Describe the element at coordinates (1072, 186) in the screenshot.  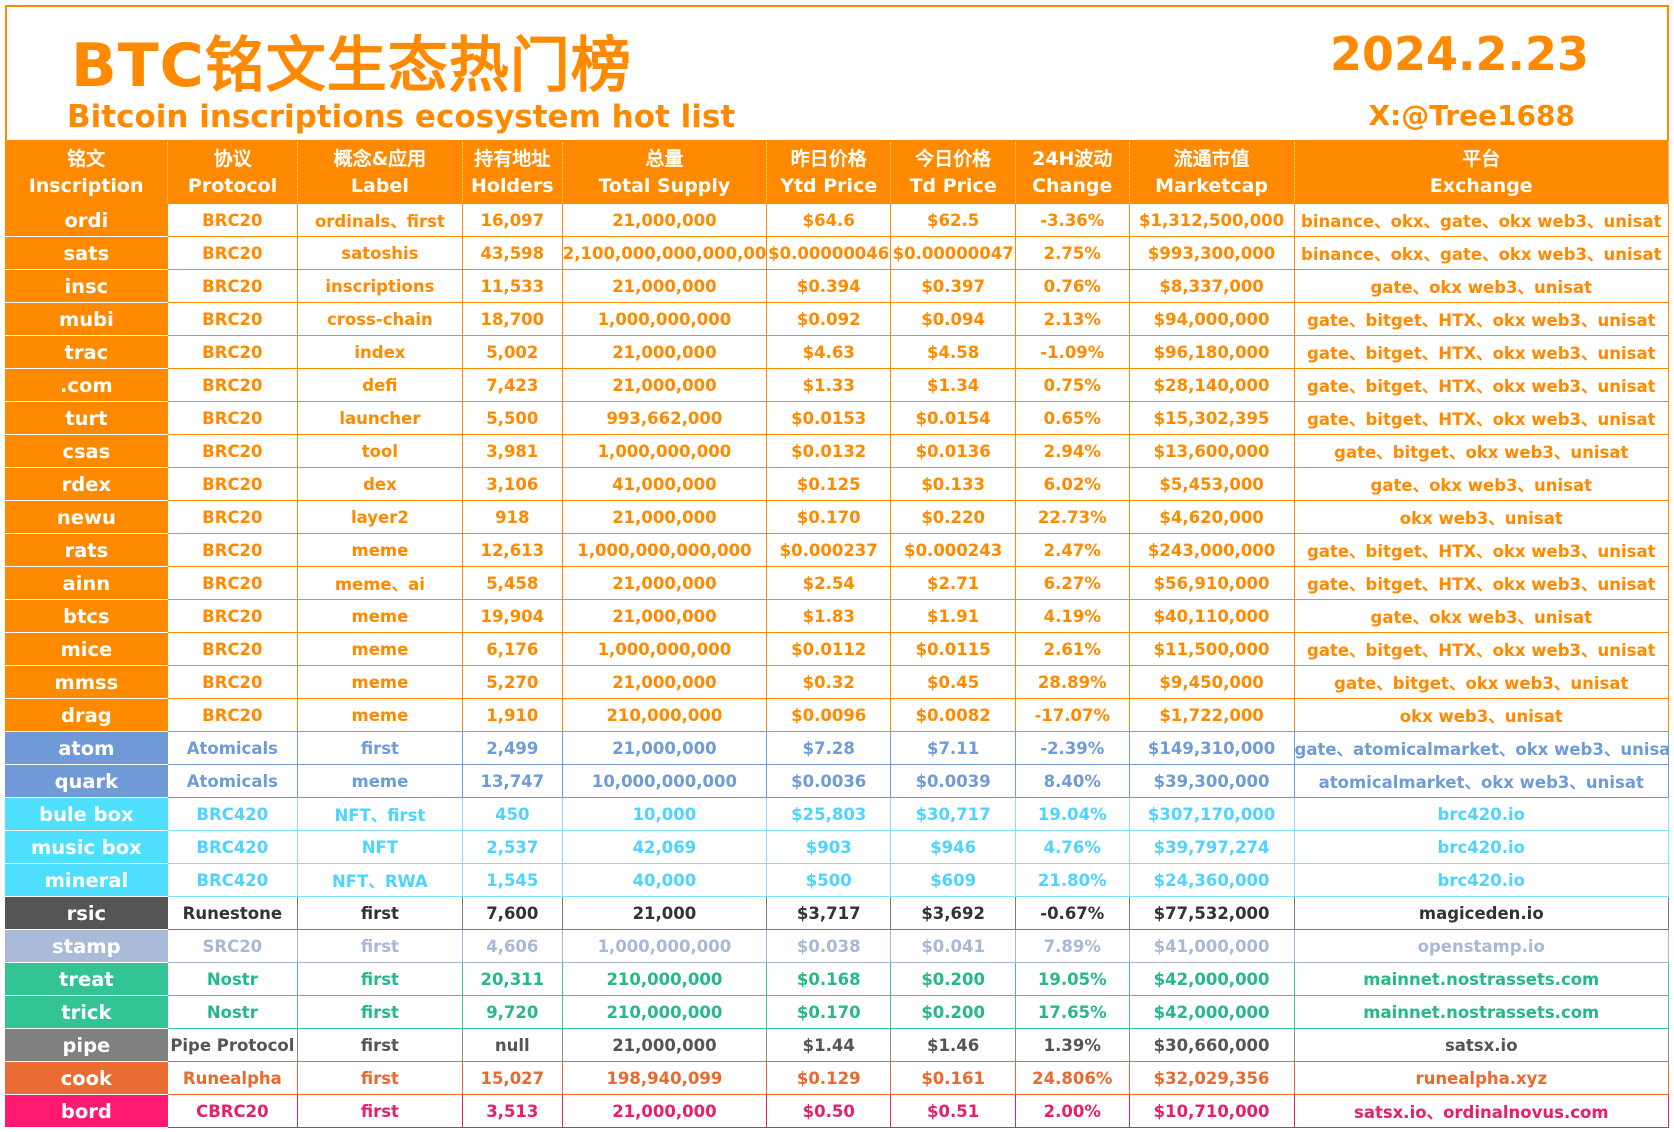
I see `col-header-en: Change` at that location.